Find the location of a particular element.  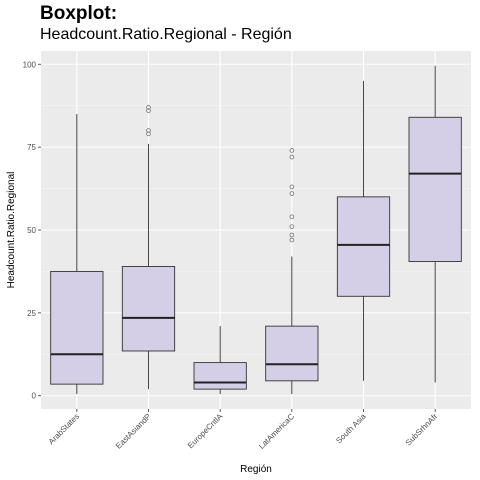

y-tick-label: 75 is located at coordinates (31, 147).